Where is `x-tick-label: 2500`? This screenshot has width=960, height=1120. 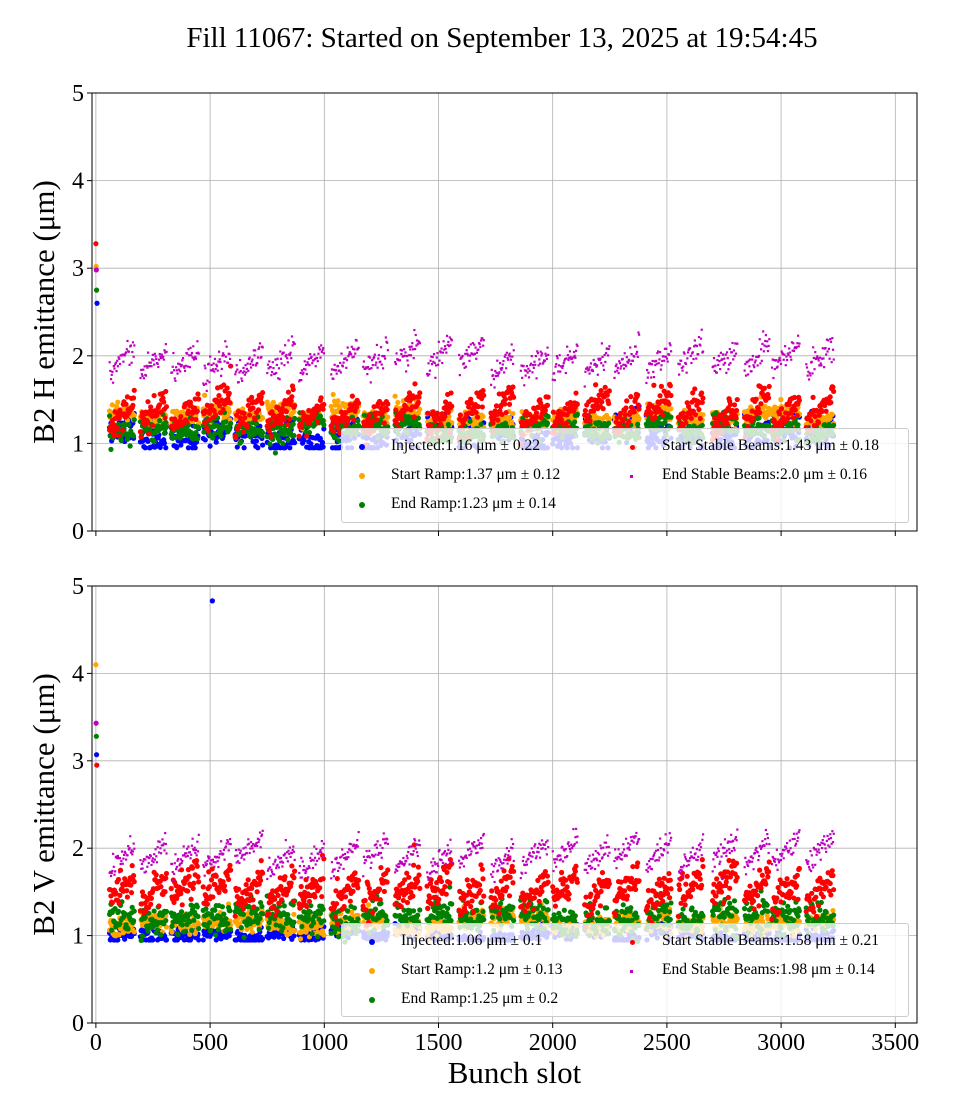
x-tick-label: 2500 is located at coordinates (667, 1043).